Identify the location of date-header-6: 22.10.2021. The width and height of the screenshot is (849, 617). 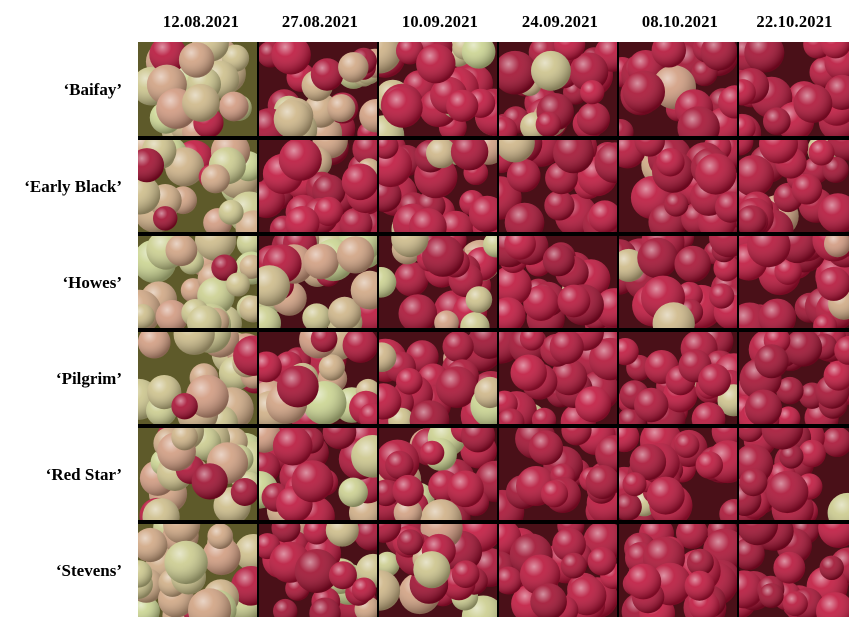
(794, 21).